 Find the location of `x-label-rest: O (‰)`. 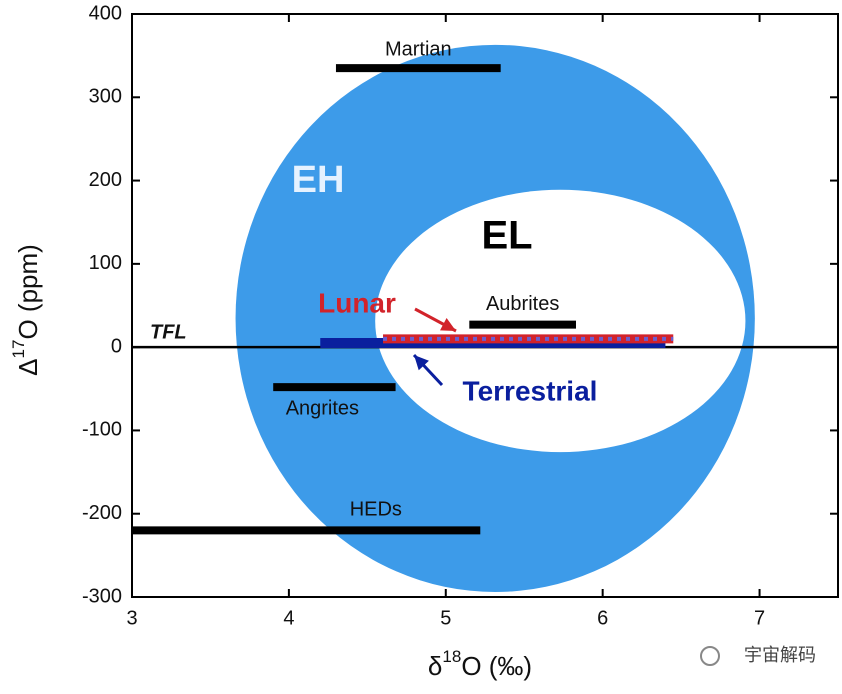

x-label-rest: O (‰) is located at coordinates (496, 666).